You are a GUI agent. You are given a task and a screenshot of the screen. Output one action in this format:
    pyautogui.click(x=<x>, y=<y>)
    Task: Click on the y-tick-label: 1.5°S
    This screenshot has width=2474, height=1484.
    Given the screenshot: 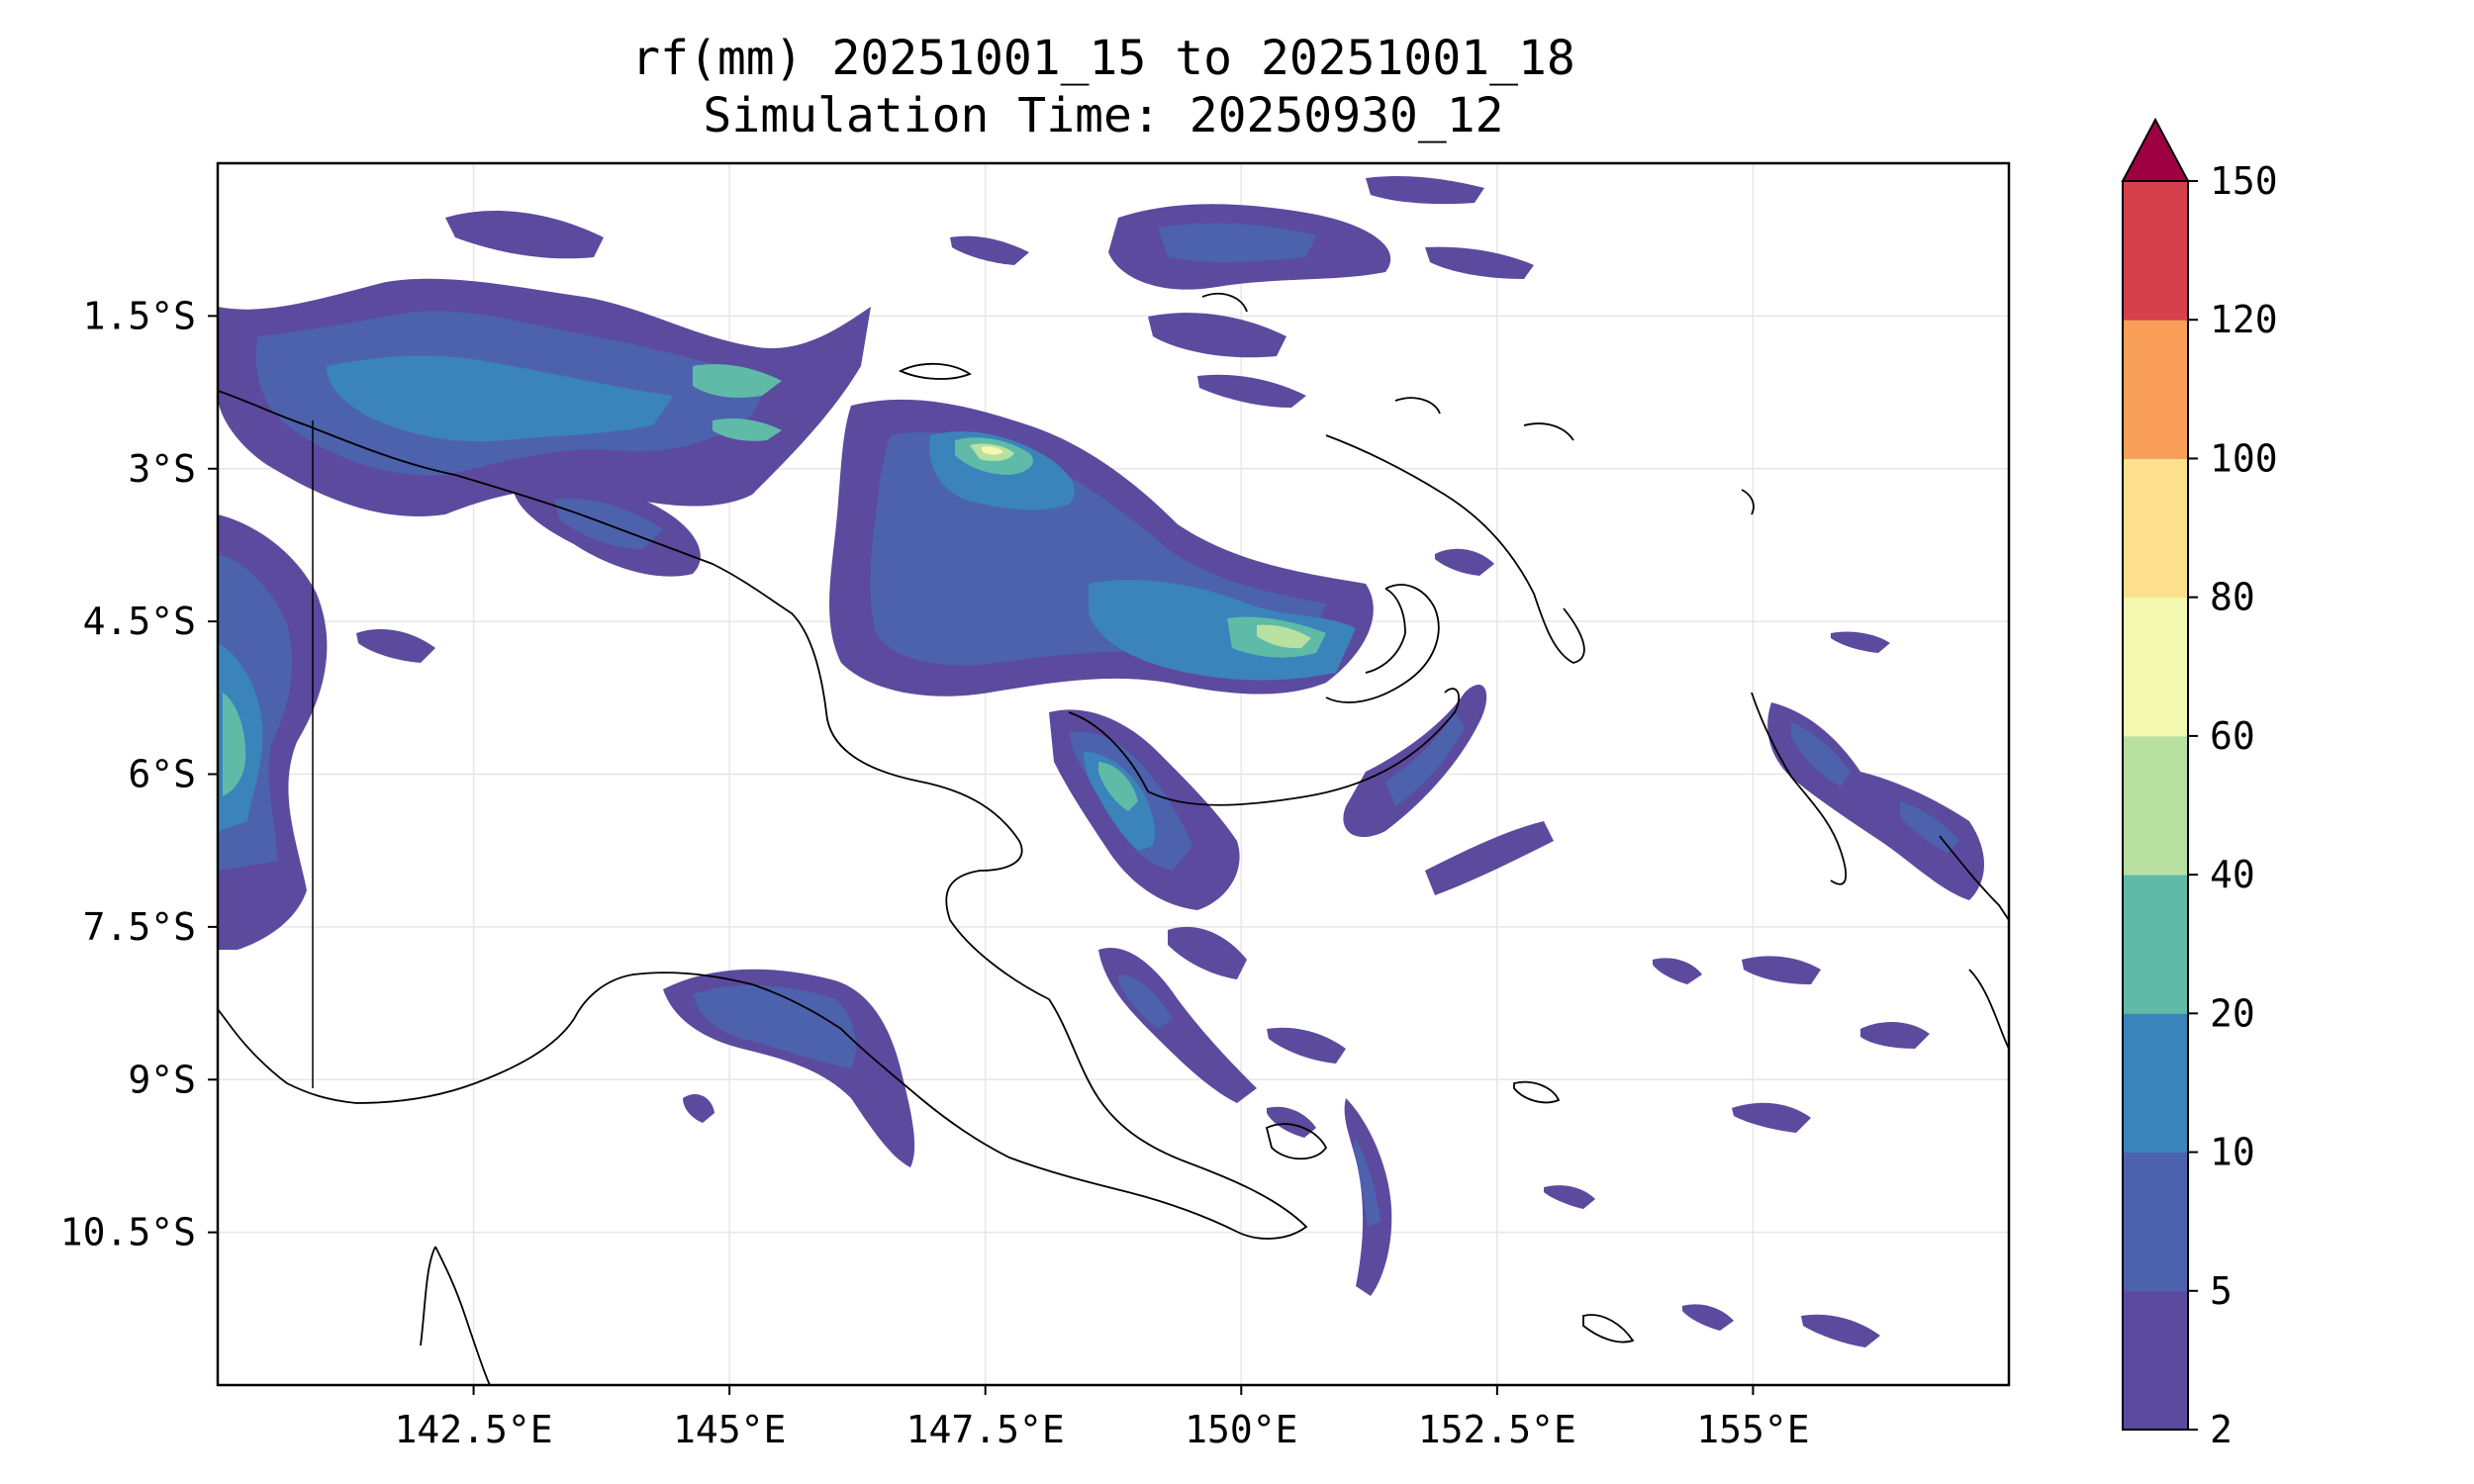 What is the action you would take?
    pyautogui.click(x=139, y=315)
    